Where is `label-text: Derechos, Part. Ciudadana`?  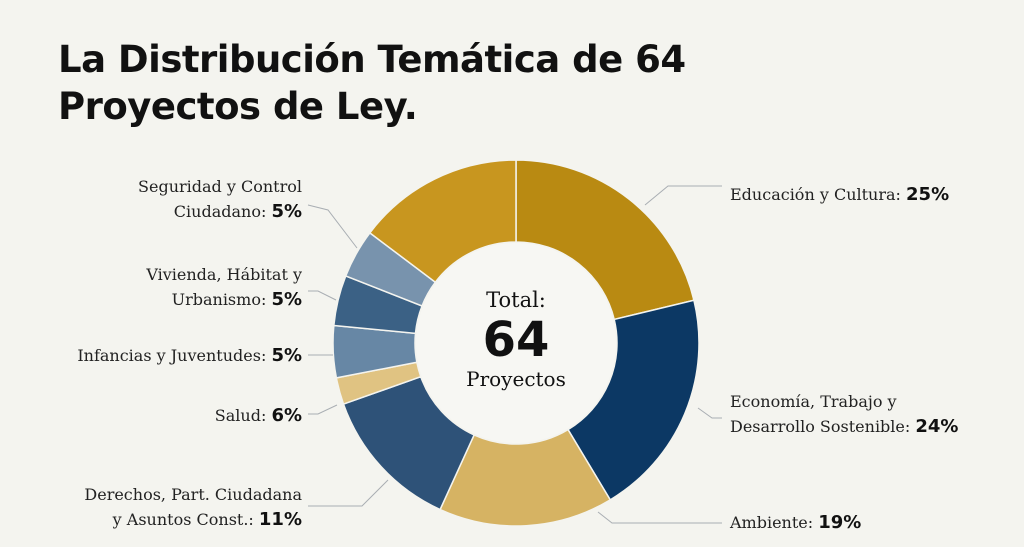 label-text: Derechos, Part. Ciudadana is located at coordinates (193, 494).